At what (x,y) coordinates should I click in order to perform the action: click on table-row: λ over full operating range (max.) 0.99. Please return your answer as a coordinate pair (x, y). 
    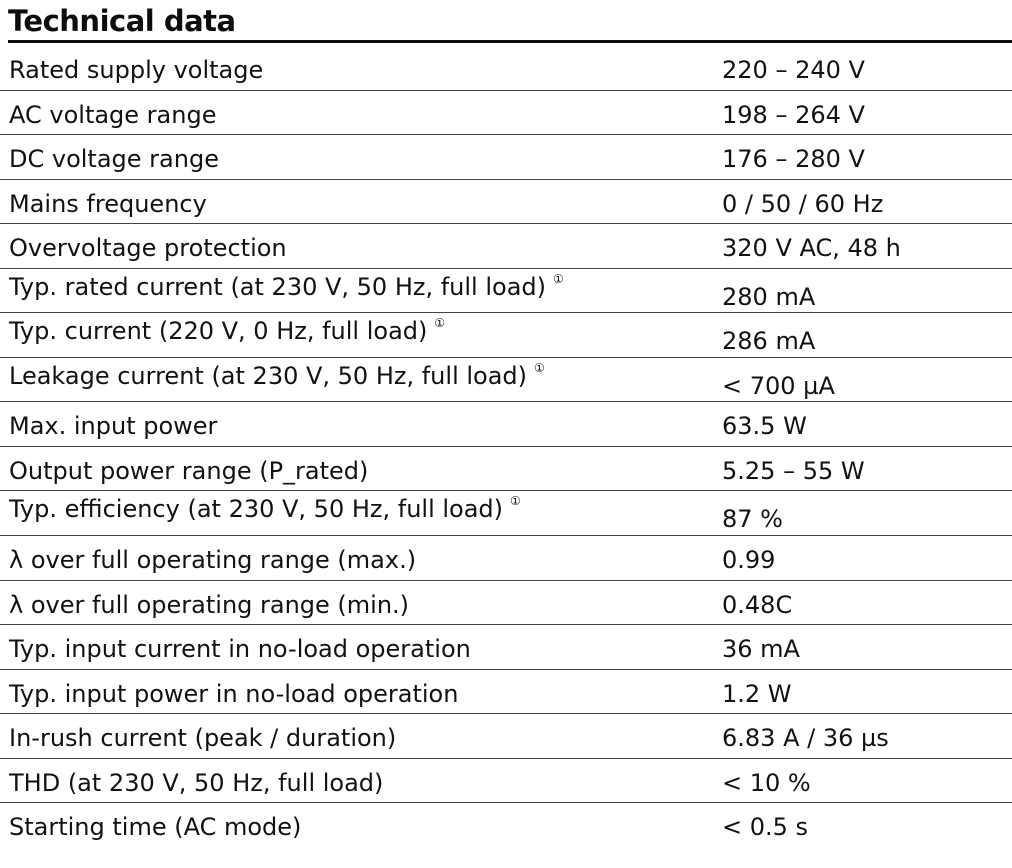
    Looking at the image, I should click on (506, 558).